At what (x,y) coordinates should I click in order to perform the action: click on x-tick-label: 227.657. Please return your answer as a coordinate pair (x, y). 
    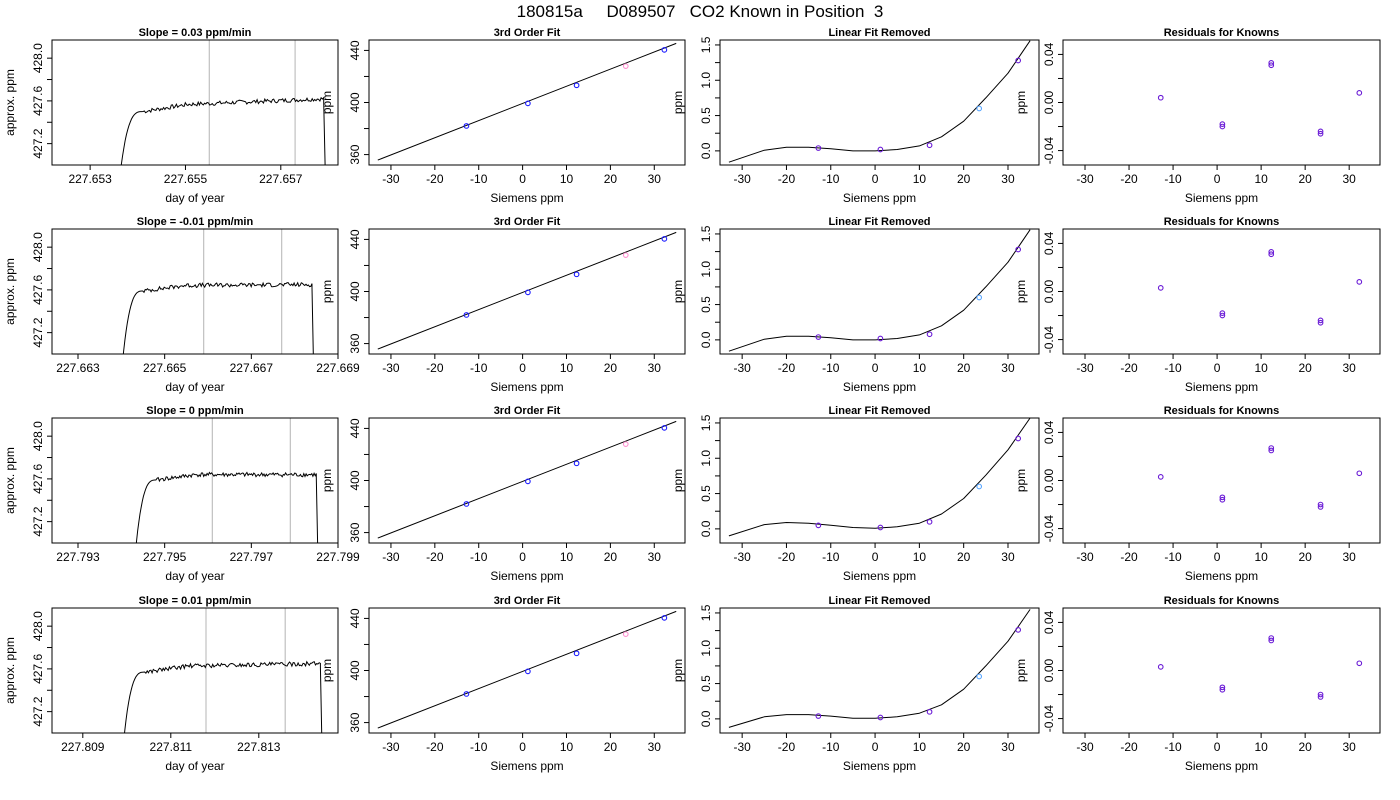
    Looking at the image, I should click on (281, 179).